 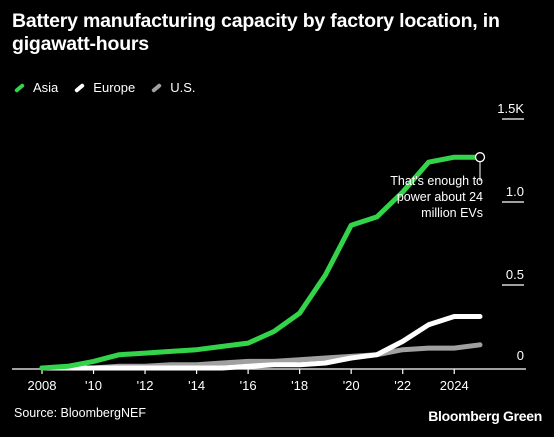 I want to click on x-tick-label: '12, so click(x=145, y=385).